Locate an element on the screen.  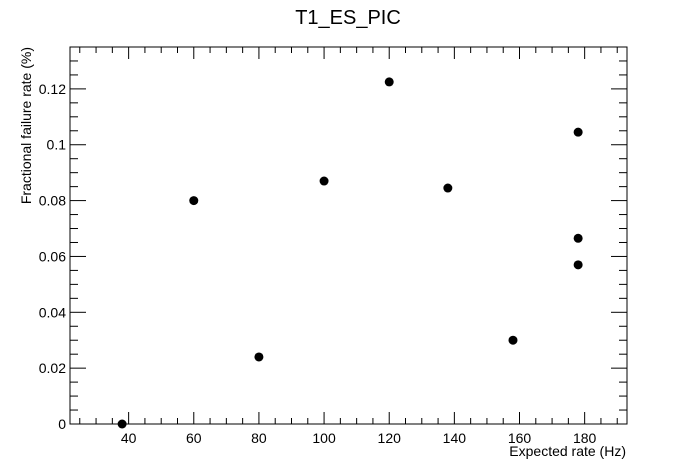
x-tick-label: 80 is located at coordinates (259, 438).